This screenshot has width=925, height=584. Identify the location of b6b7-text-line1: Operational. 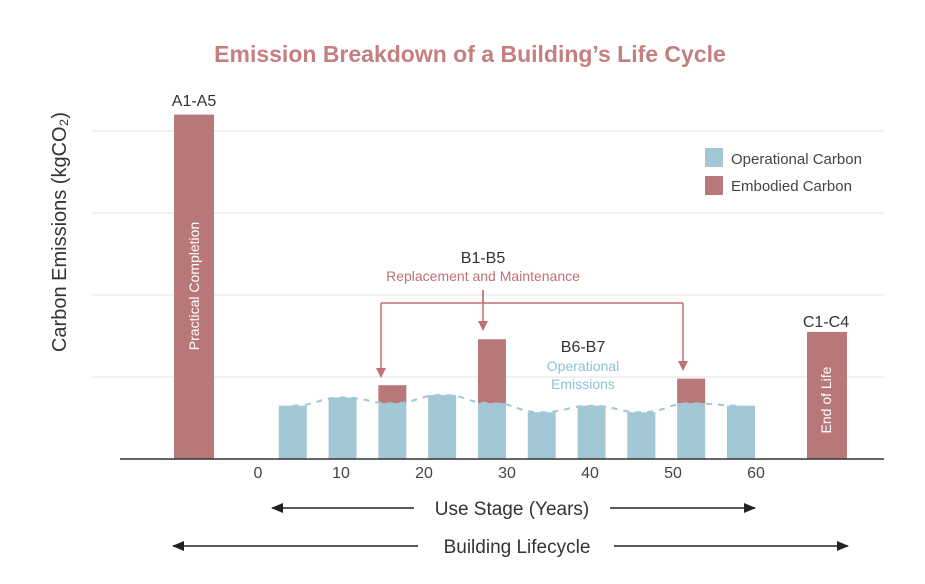
(583, 366).